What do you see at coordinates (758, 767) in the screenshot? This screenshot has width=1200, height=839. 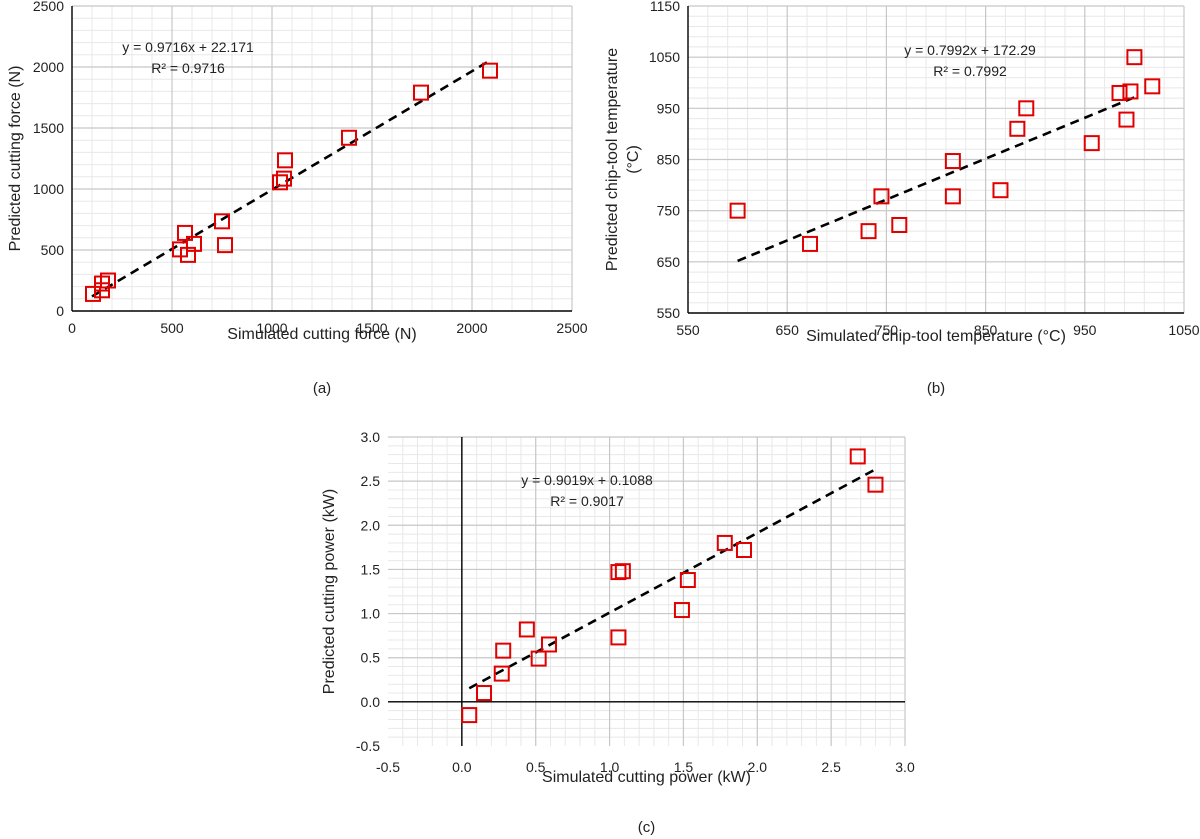 I see `x-tick-label: 2.0` at bounding box center [758, 767].